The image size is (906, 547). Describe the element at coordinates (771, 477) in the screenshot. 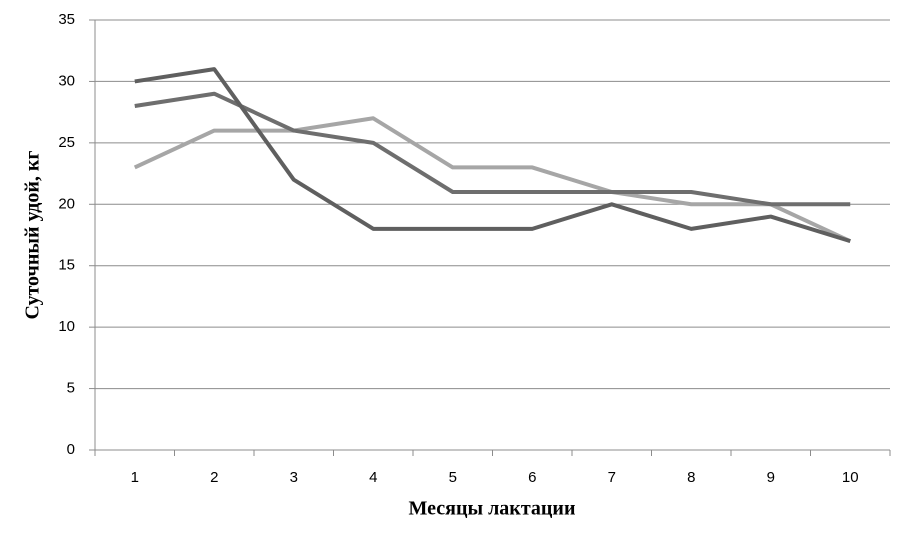

I see `x-tick-label: 9` at that location.